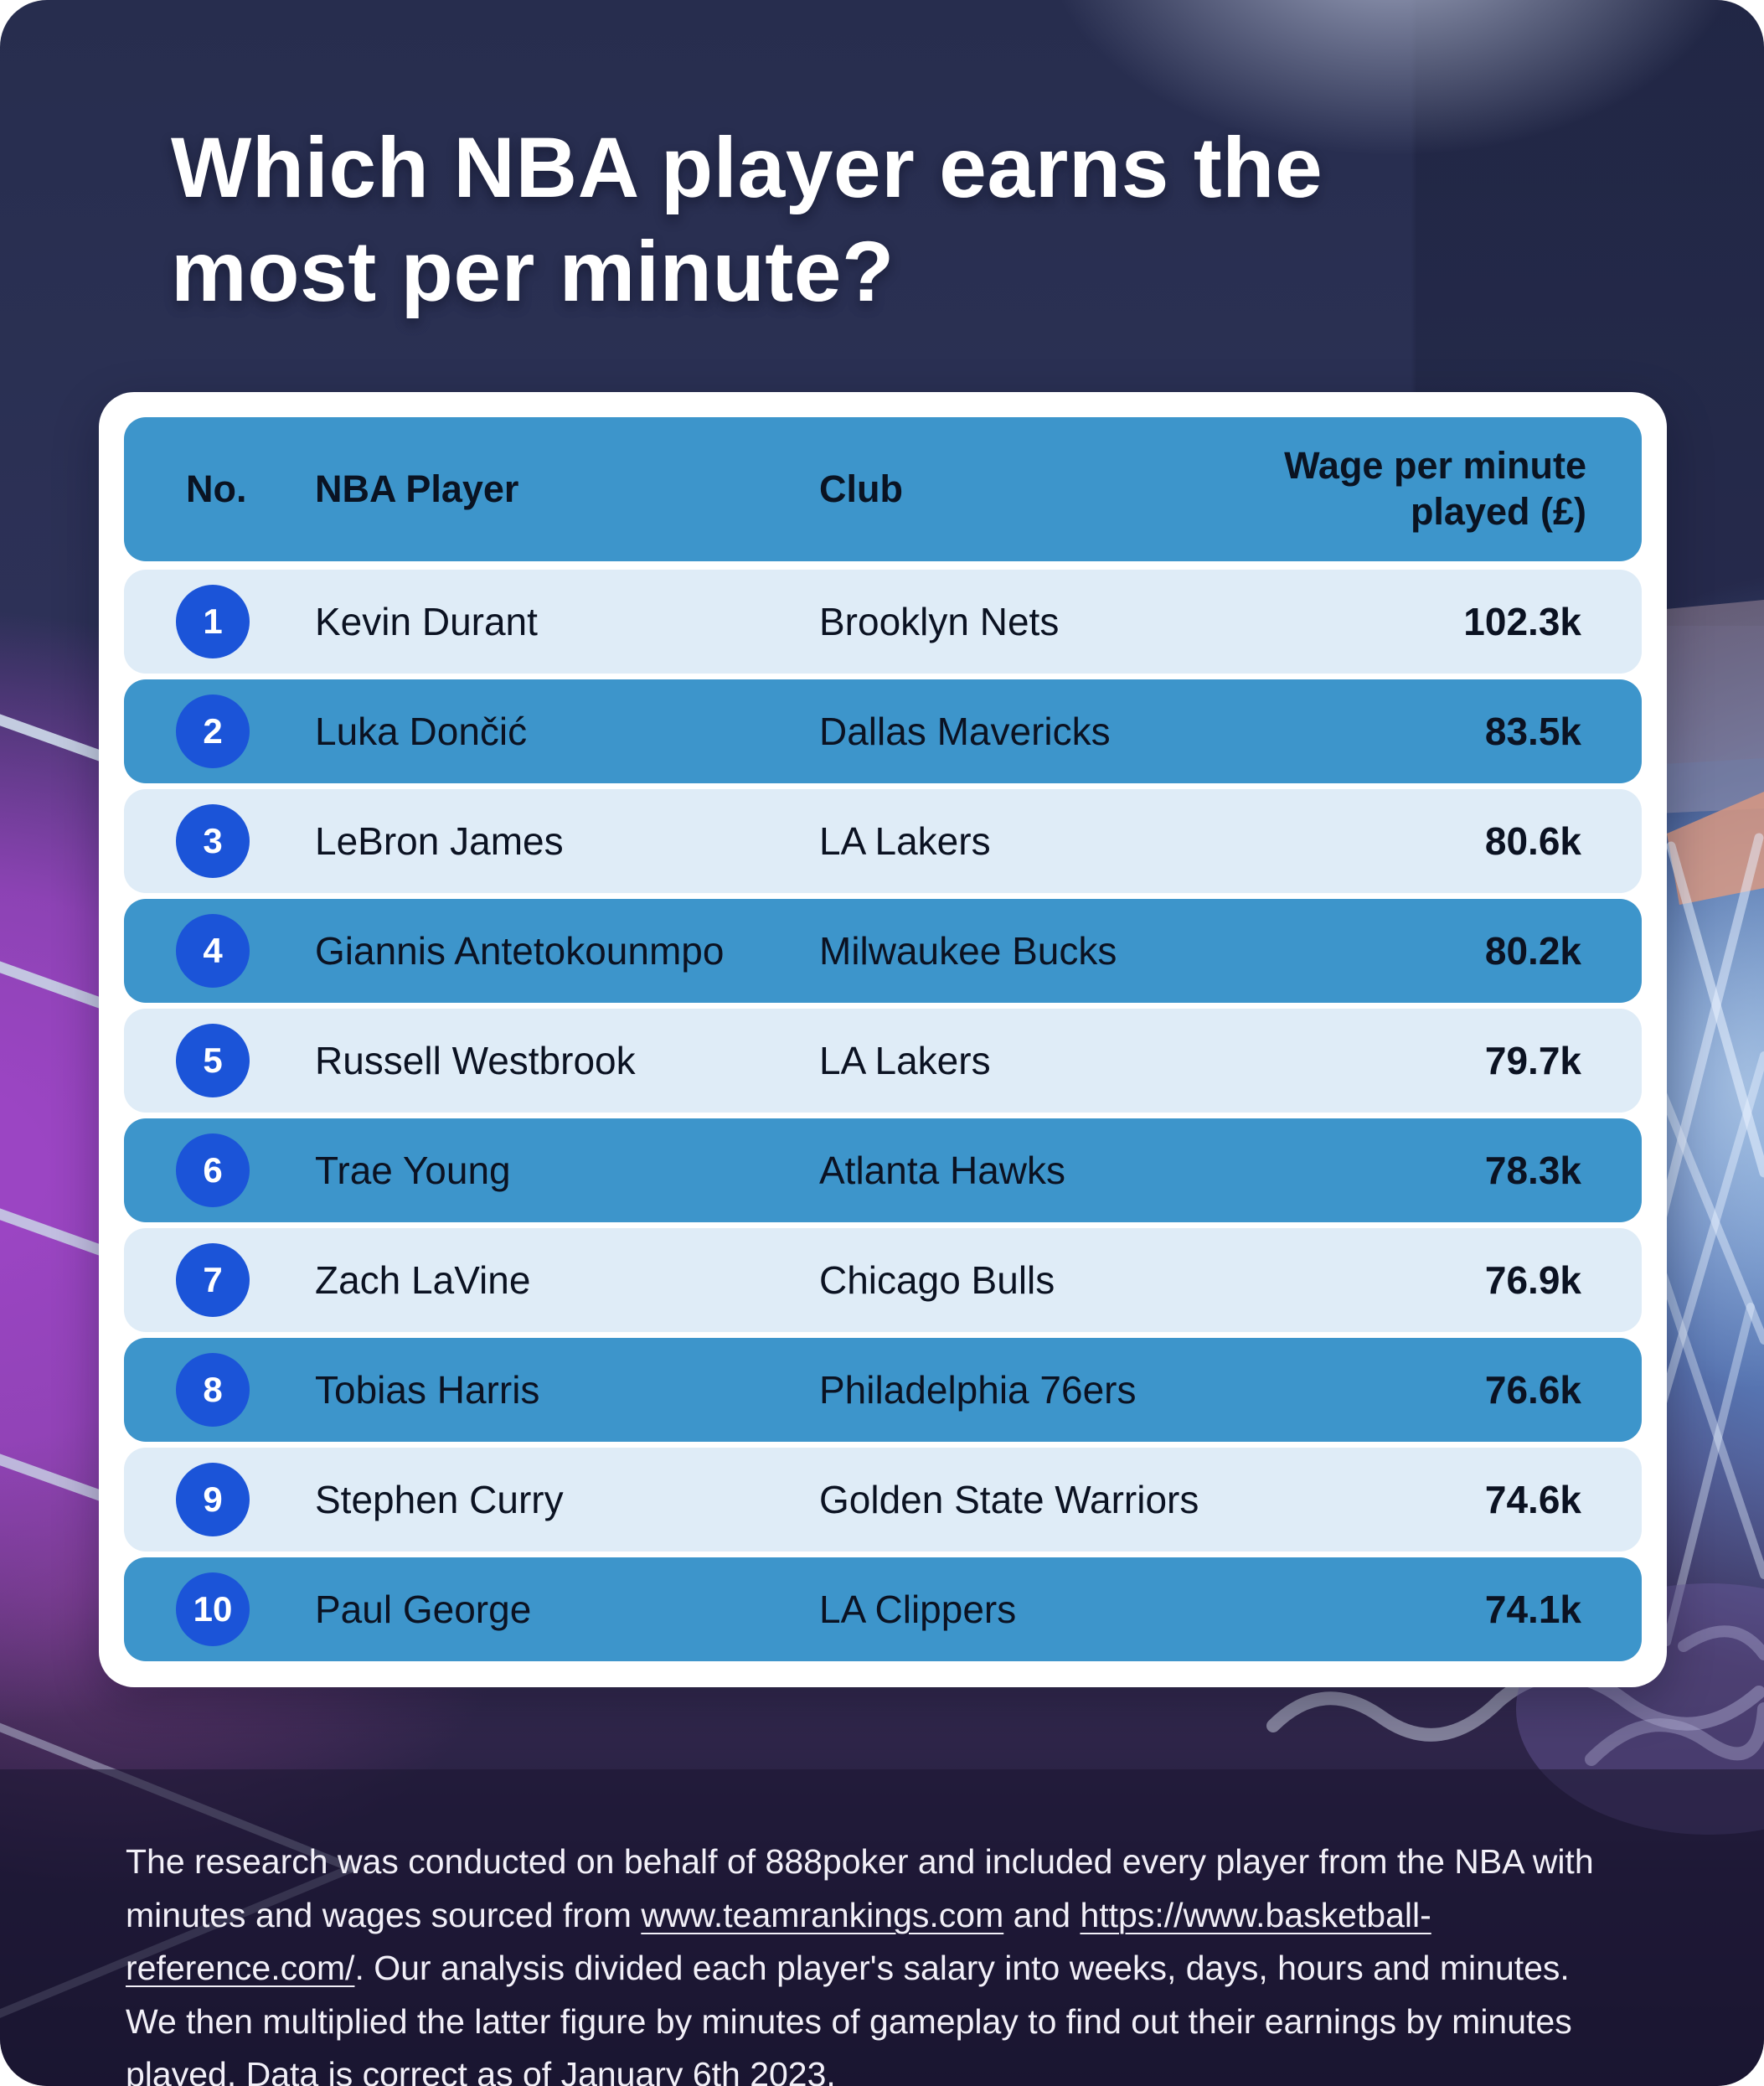 This screenshot has width=1764, height=2086. Describe the element at coordinates (939, 622) in the screenshot. I see `club-name: Brooklyn Nets` at that location.